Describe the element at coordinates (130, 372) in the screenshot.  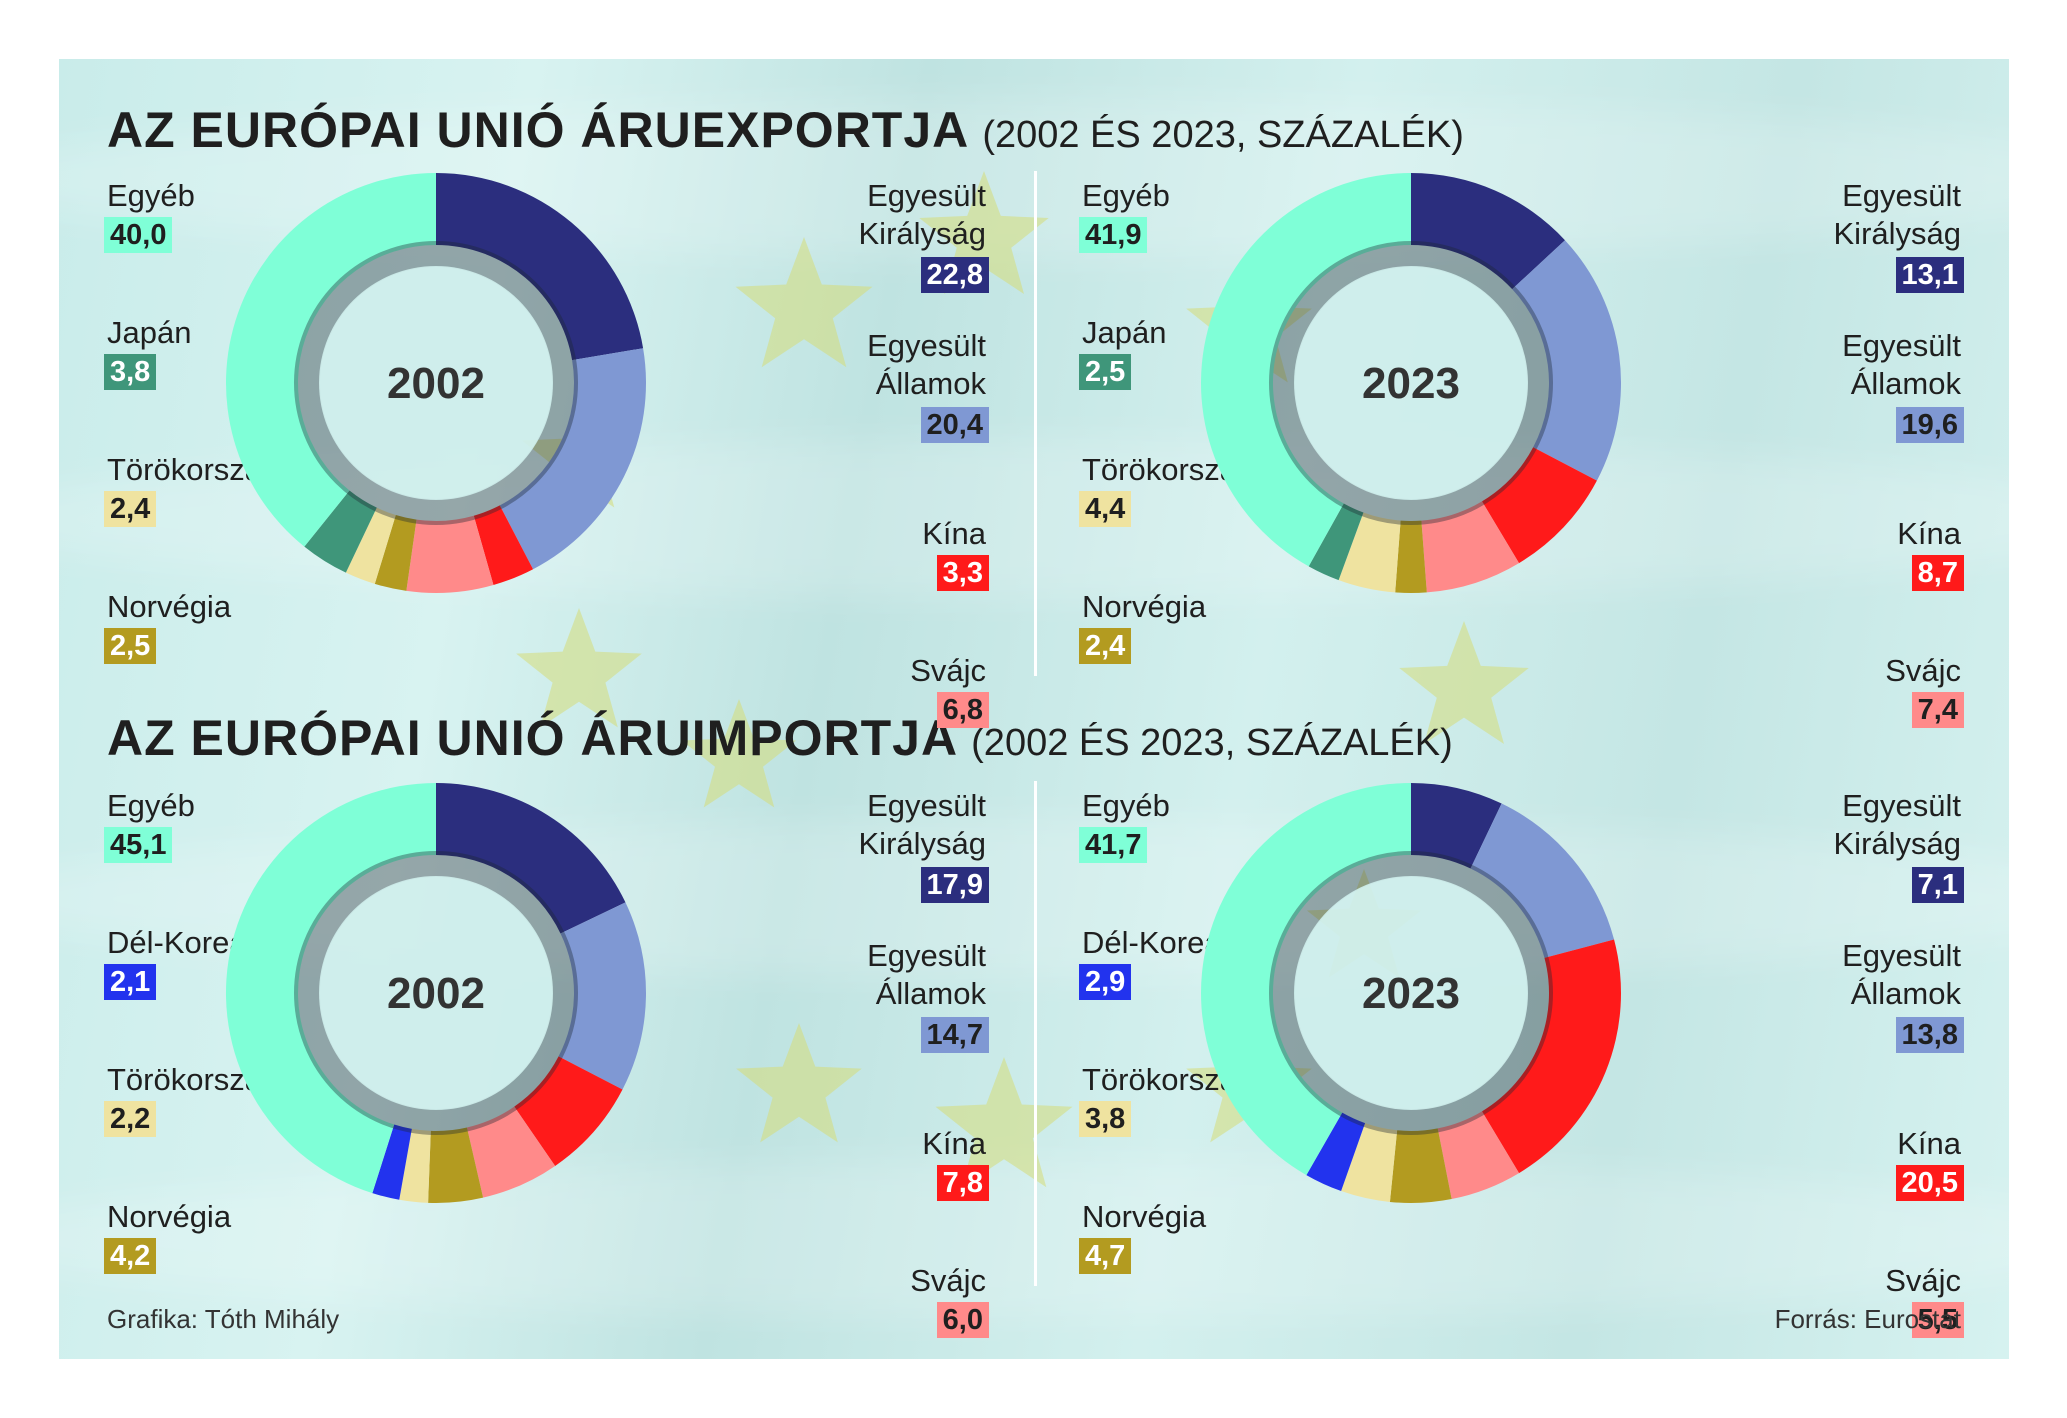
I see `data-label-japan: 3,8` at that location.